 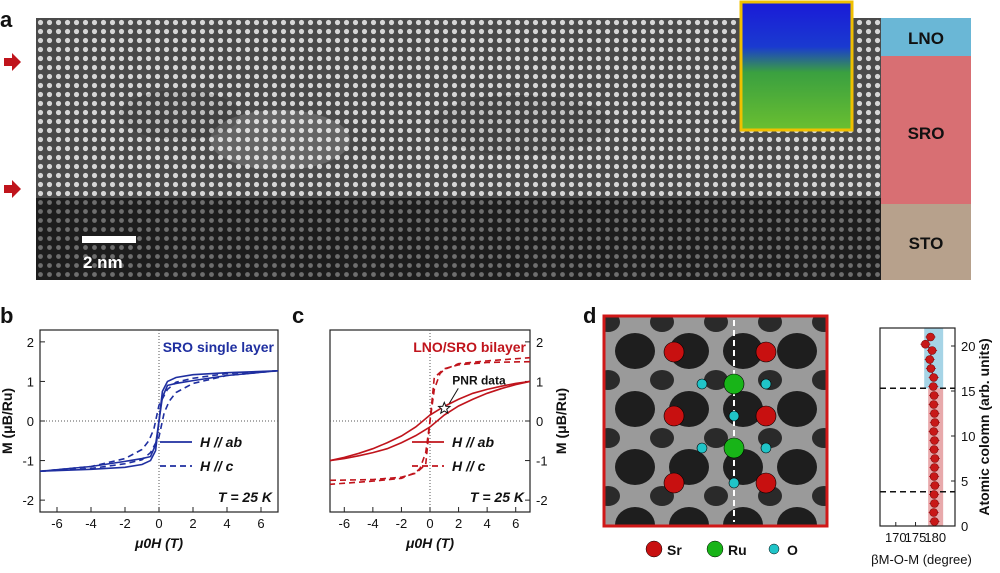 I want to click on legend-atom-ru, so click(x=715, y=549).